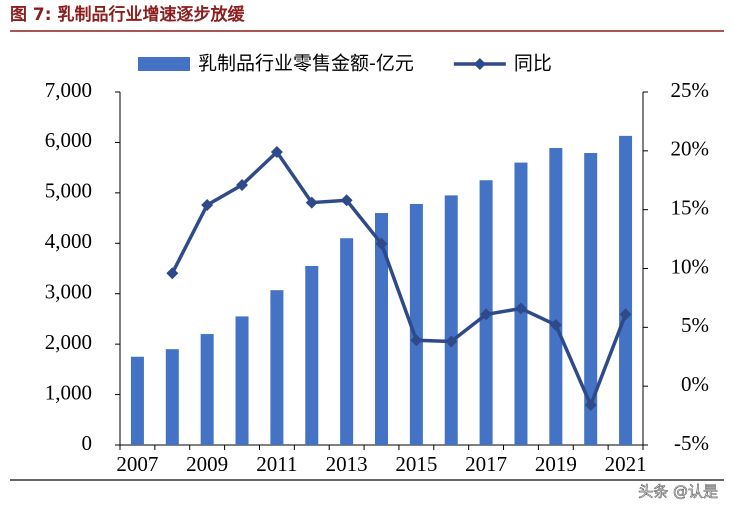  I want to click on x-tick-label: 2021, so click(626, 464).